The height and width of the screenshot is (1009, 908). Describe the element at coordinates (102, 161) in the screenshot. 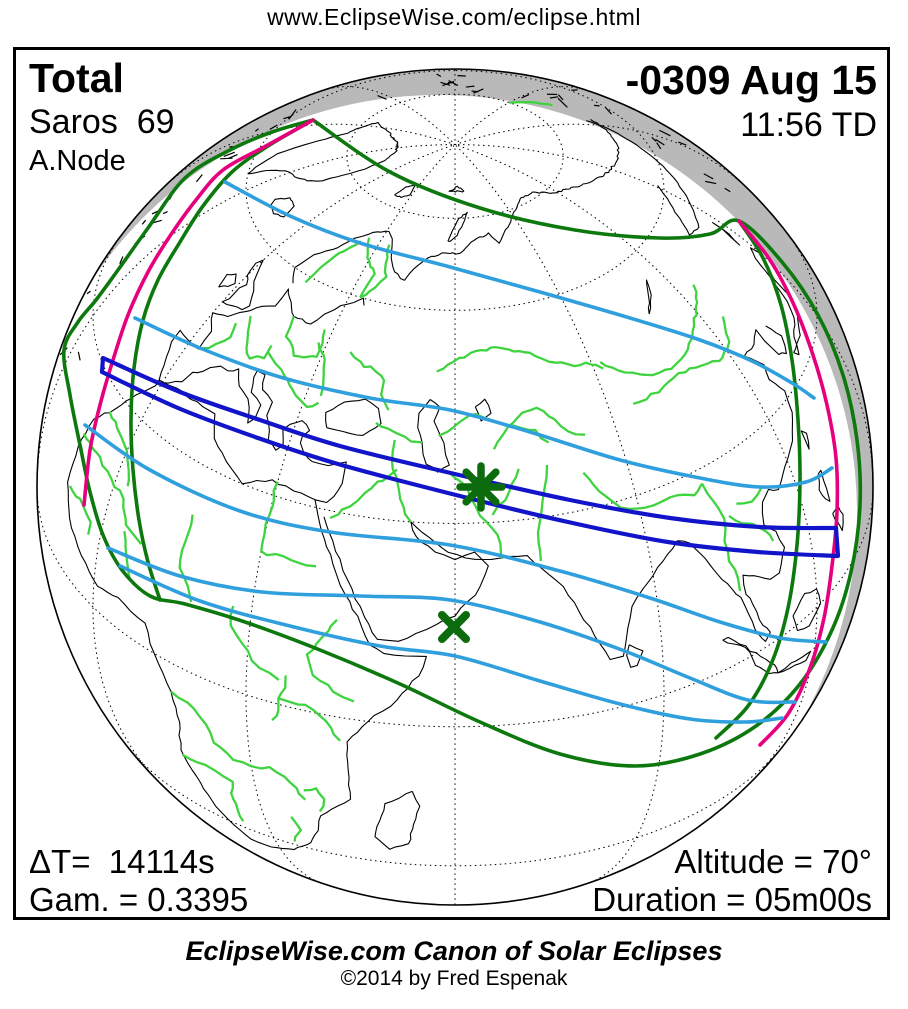

I see `node-label: A.Node` at that location.